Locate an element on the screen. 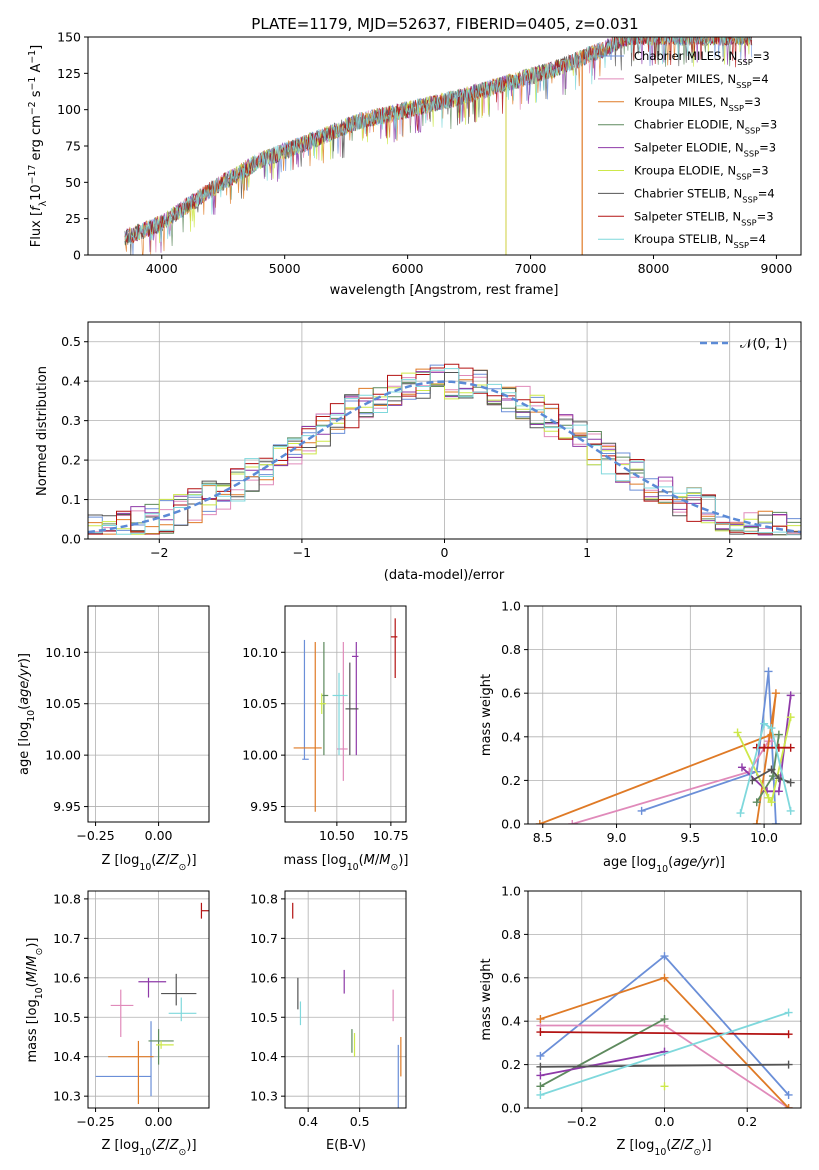  y-tick-label: 10.3 is located at coordinates (67, 1096).